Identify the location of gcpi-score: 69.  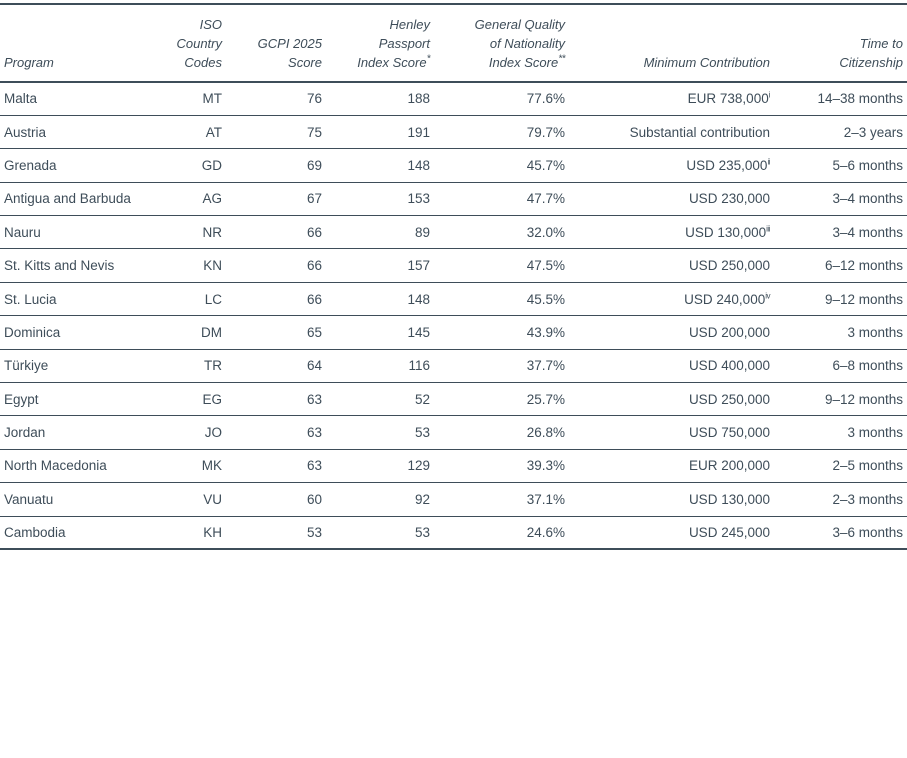
(314, 165).